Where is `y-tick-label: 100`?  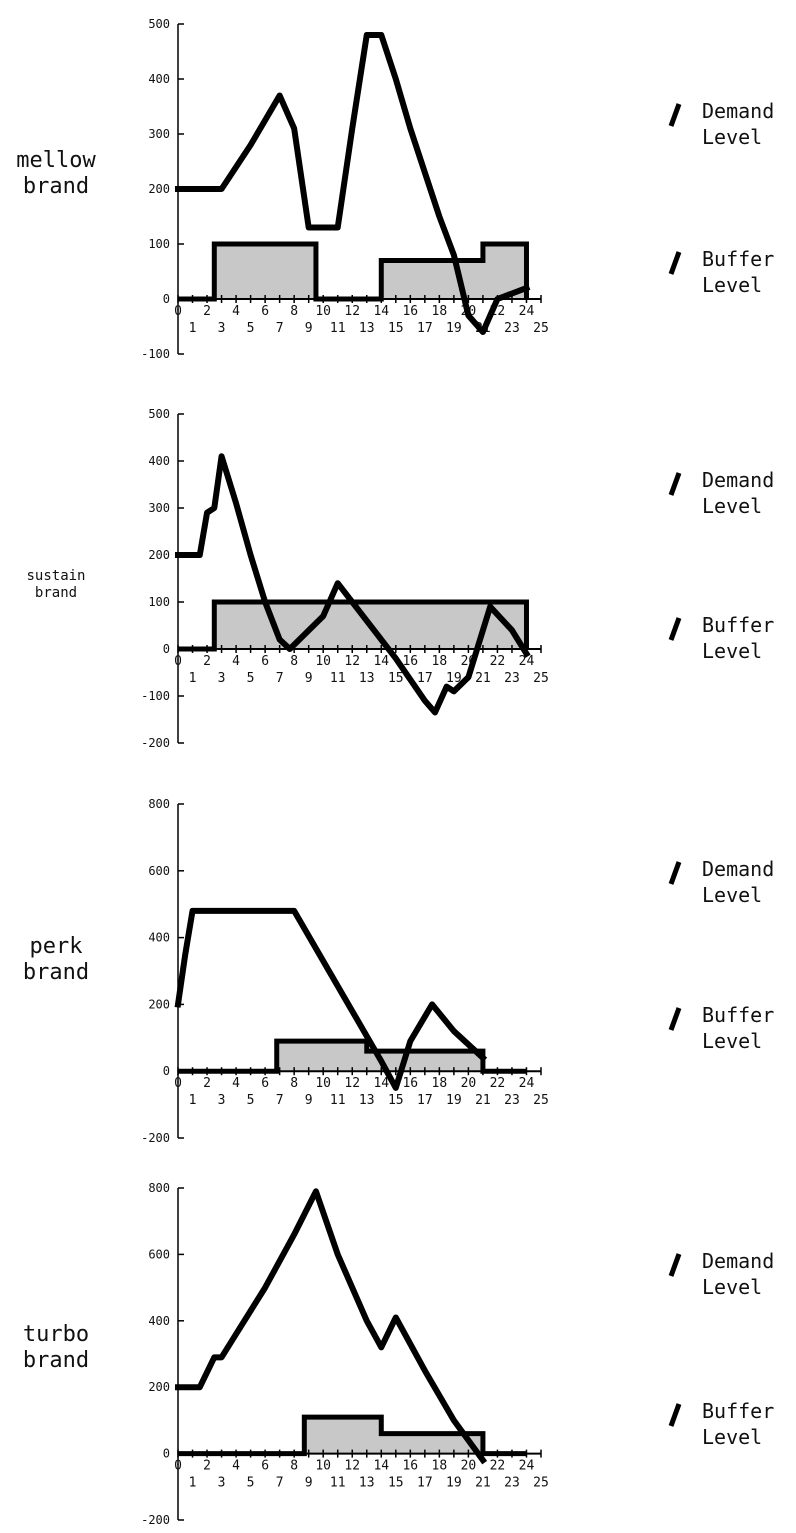 y-tick-label: 100 is located at coordinates (159, 602).